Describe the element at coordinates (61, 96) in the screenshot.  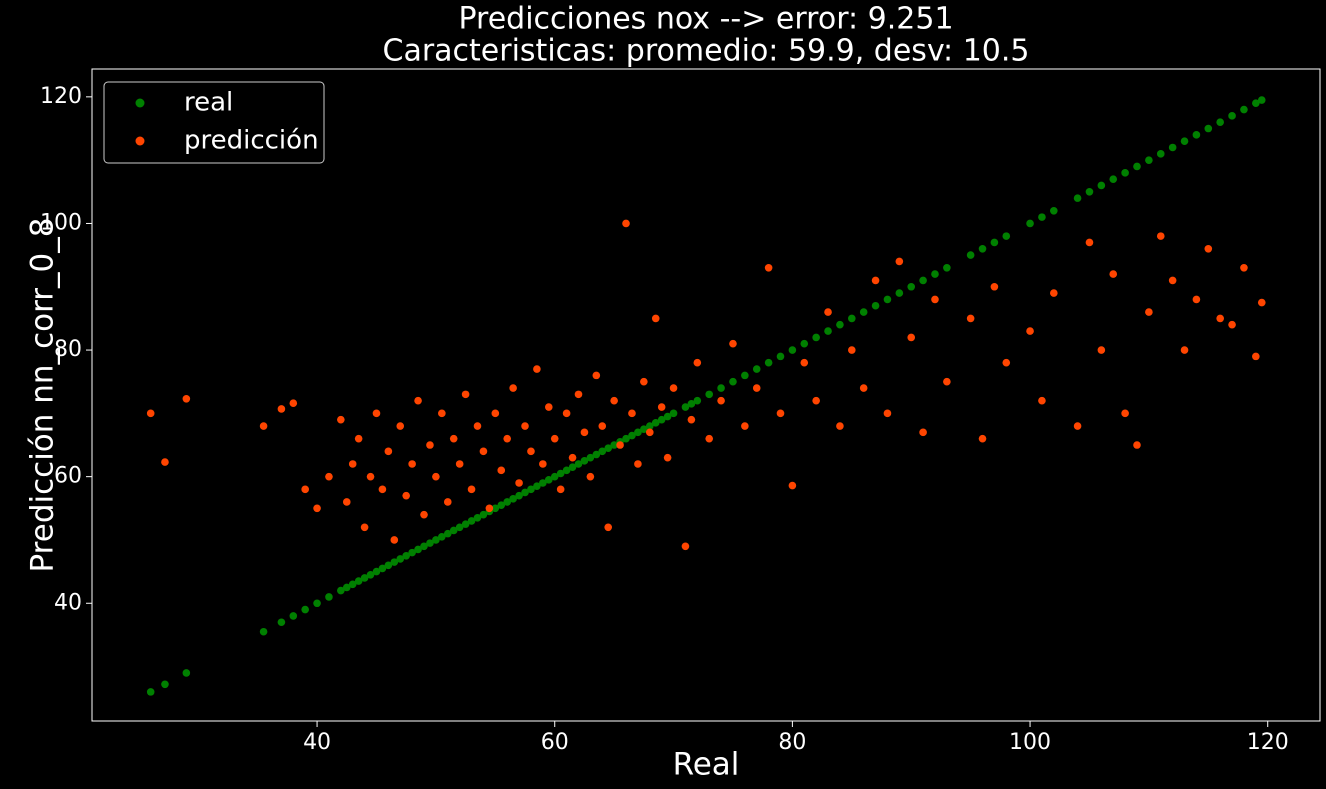
I see `y-tick-label: 120` at that location.